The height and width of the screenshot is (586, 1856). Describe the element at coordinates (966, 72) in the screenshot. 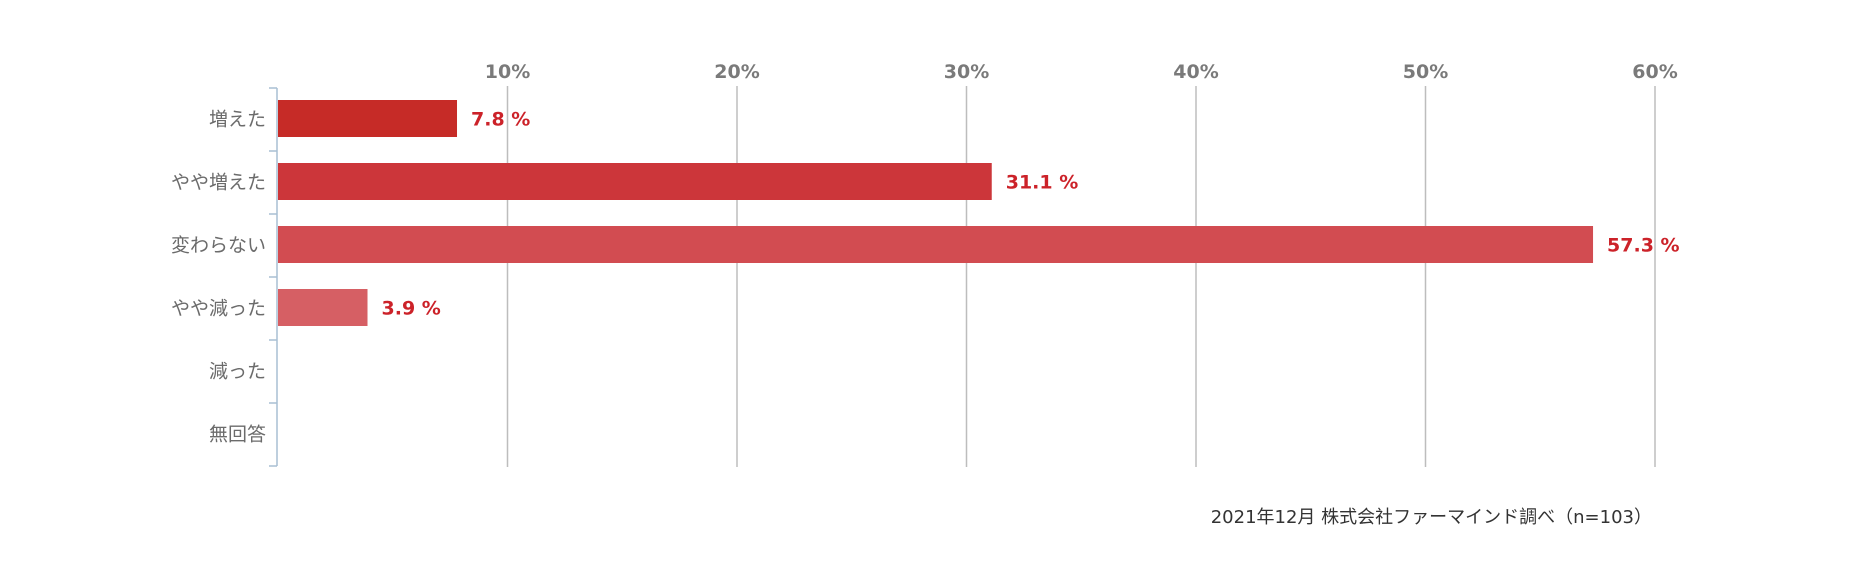

I see `x-tick-label-30: 30%` at that location.